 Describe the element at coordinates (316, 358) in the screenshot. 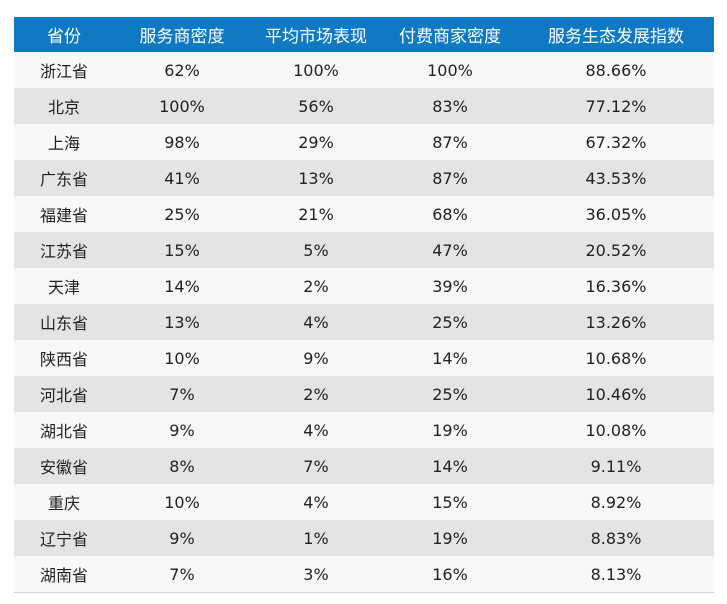

I see `market-performance-cell: 9%` at that location.